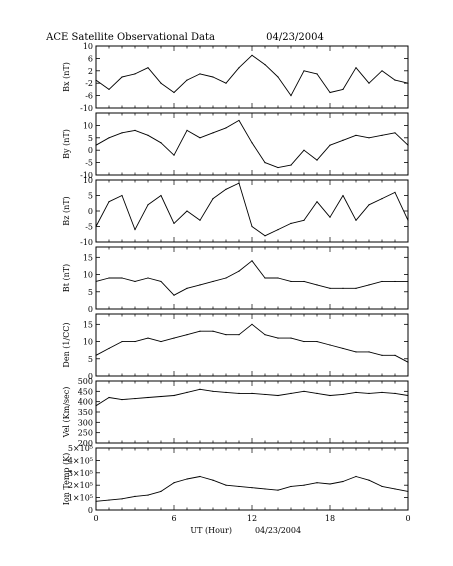 The height and width of the screenshot is (566, 453). I want to click on y-tick-label: 4×10⁵, so click(80, 460).